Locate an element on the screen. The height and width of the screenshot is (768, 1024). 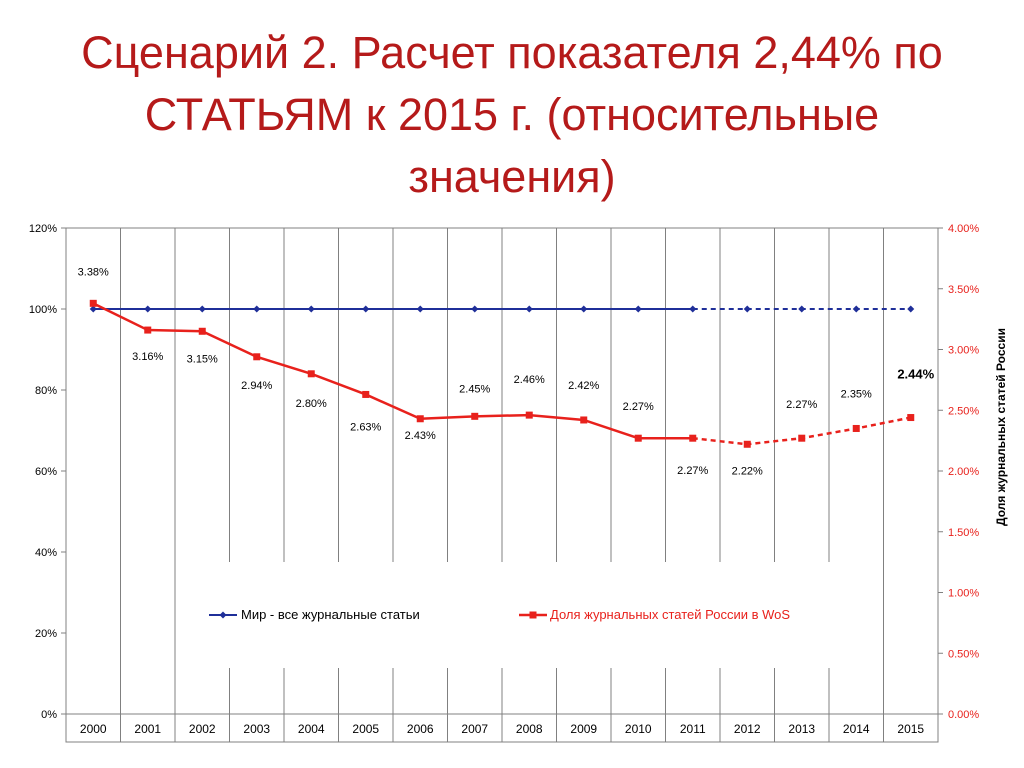
x-category-label: 2004 is located at coordinates (311, 729).